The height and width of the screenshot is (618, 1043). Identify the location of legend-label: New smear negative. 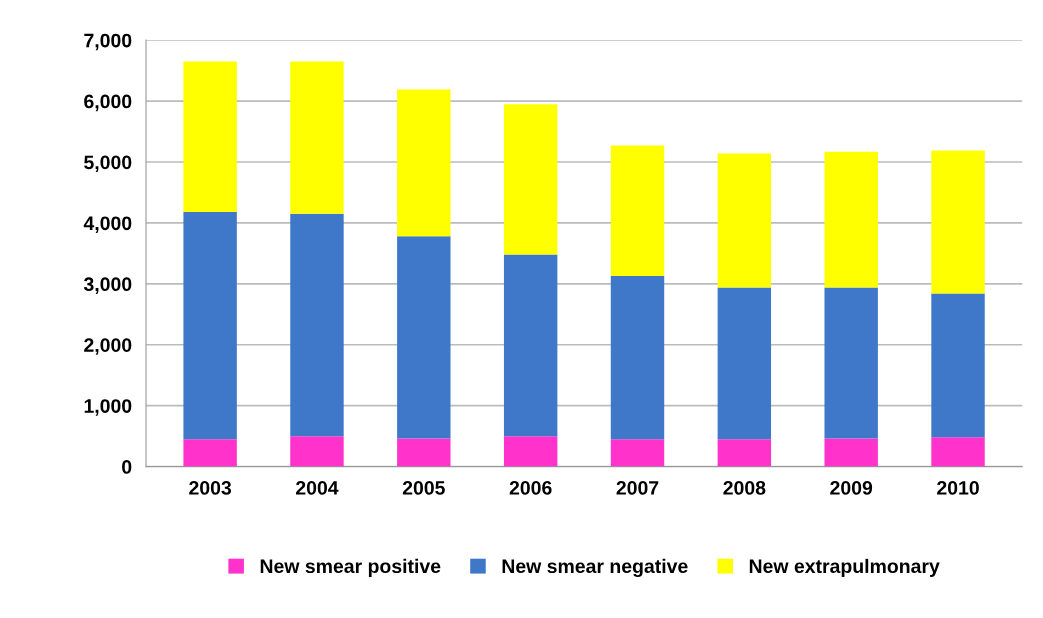
(595, 568).